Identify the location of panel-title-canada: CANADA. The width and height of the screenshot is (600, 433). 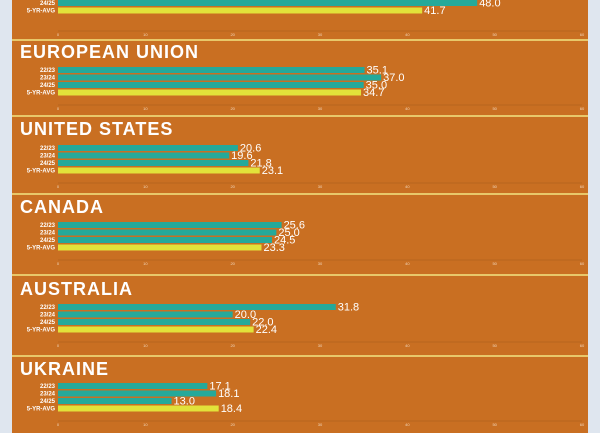
(62, 207).